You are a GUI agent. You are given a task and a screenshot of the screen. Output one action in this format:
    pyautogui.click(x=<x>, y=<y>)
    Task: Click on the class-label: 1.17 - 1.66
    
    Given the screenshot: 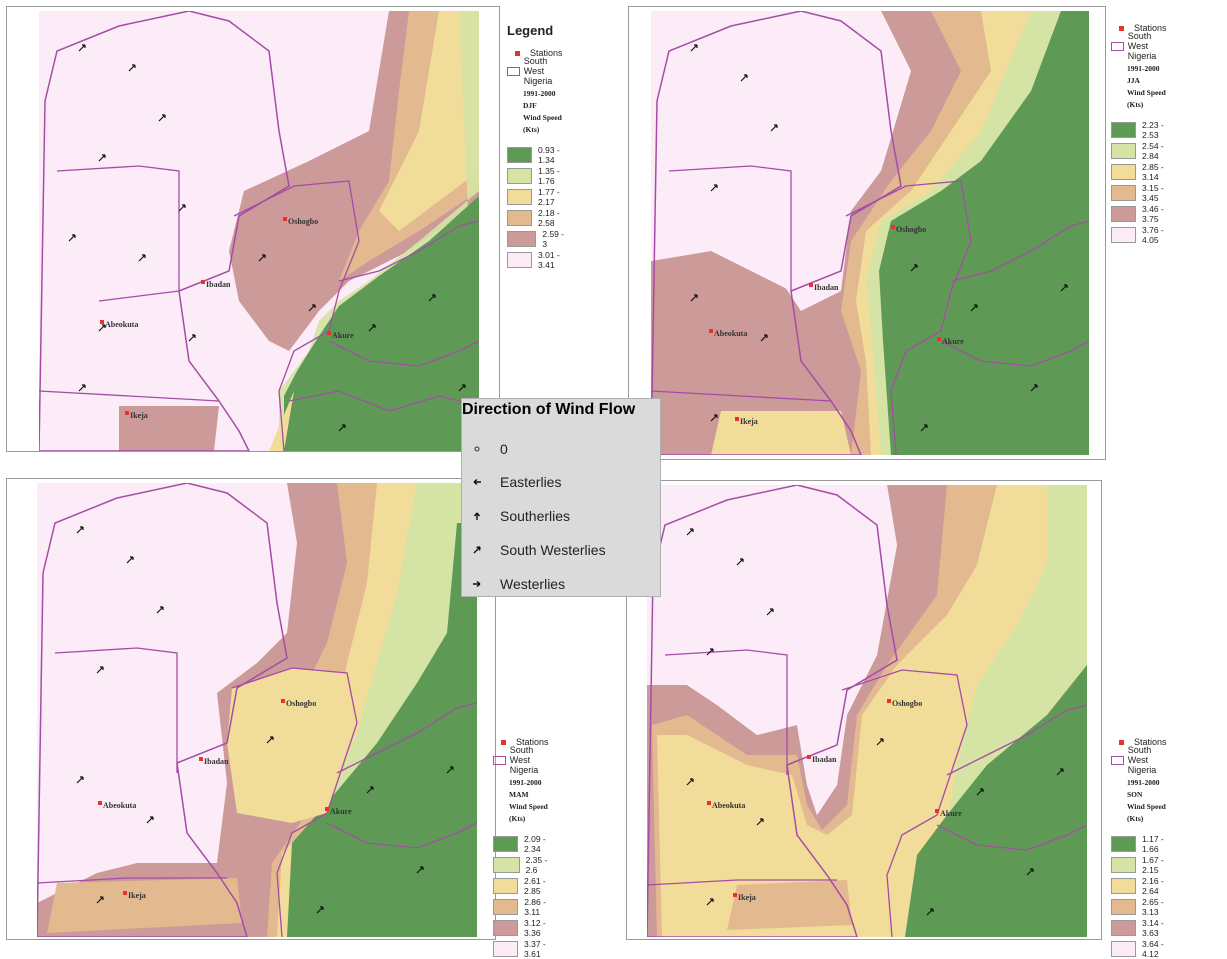 What is the action you would take?
    pyautogui.click(x=1153, y=843)
    